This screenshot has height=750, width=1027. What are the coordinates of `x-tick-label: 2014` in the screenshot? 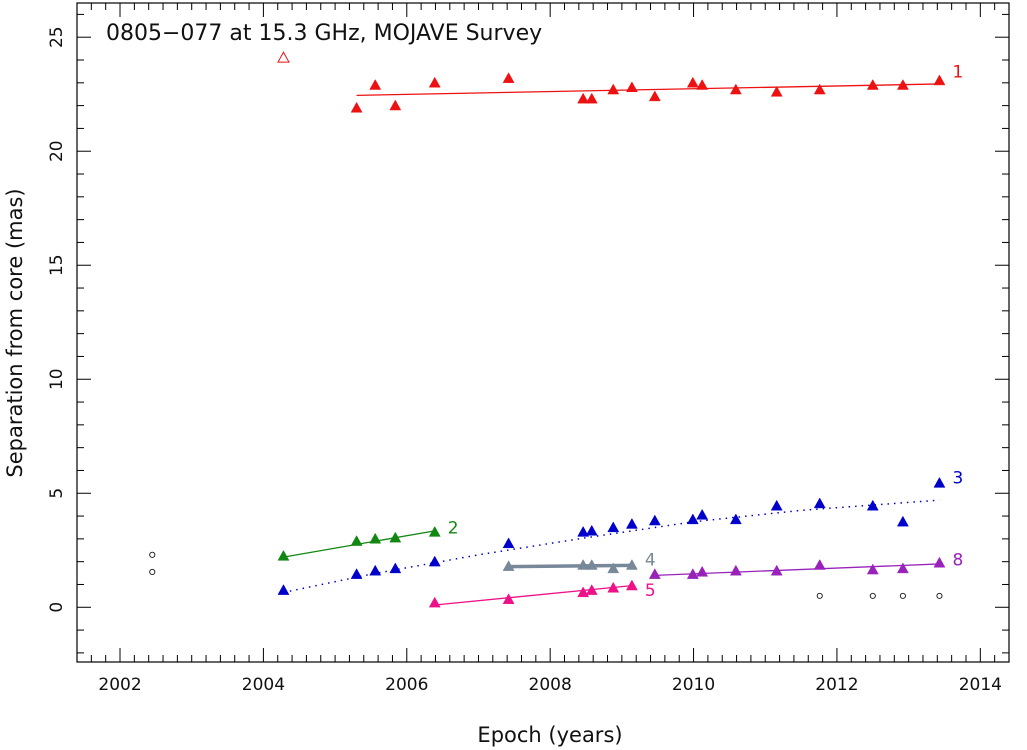 It's located at (980, 685).